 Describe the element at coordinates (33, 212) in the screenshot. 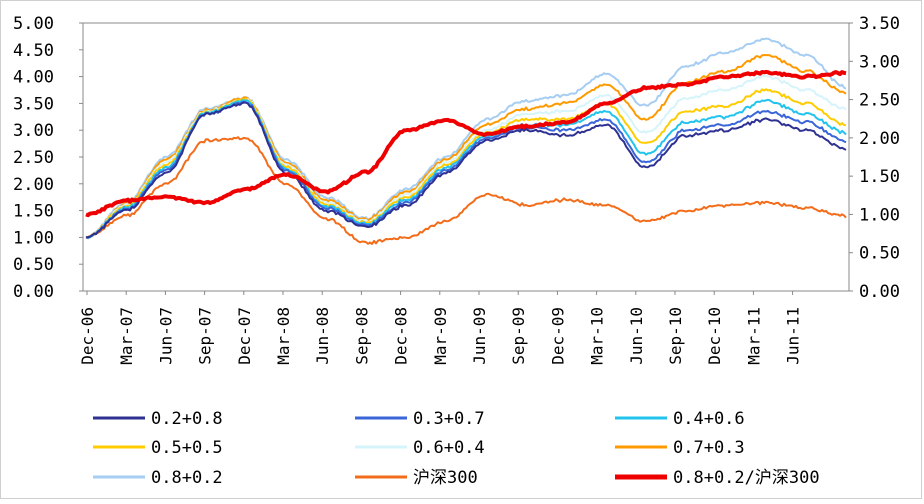

I see `y-left-tick-label: 1.50` at that location.